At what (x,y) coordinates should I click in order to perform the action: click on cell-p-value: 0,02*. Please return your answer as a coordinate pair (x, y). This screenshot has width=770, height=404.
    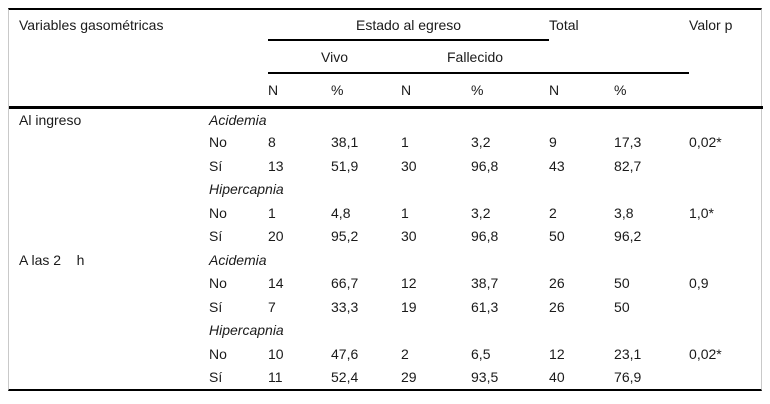
    Looking at the image, I should click on (705, 353).